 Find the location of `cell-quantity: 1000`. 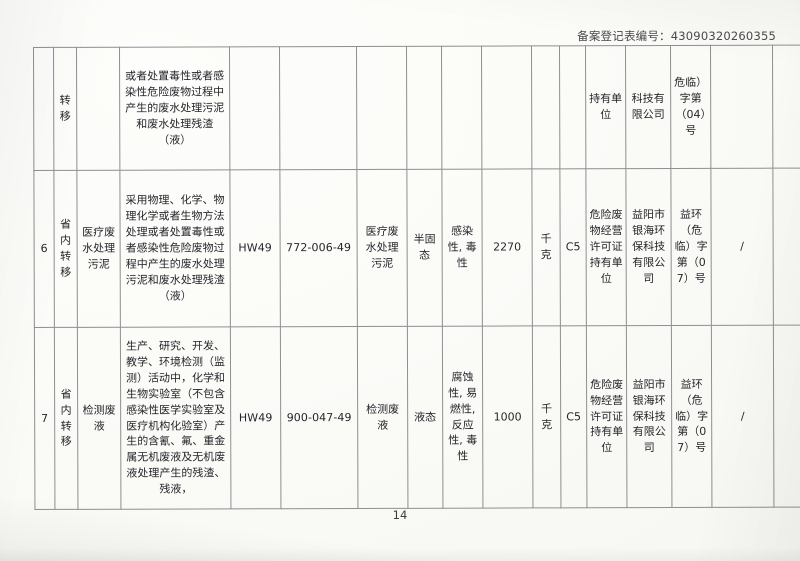

cell-quantity: 1000 is located at coordinates (507, 417).